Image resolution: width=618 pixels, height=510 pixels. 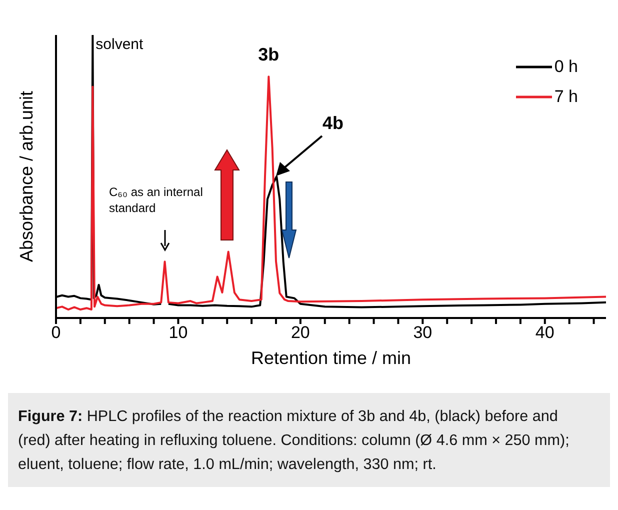 I want to click on annotation: C₆₀ as an internal standard, so click(x=156, y=200).